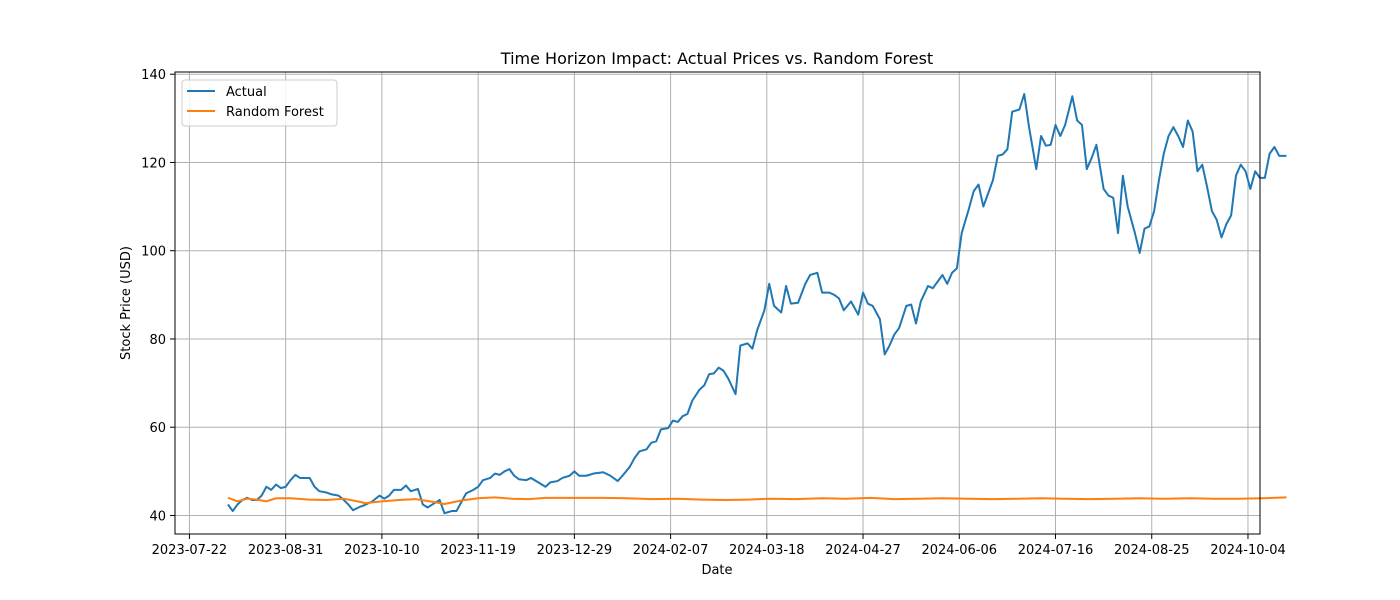 The image size is (1400, 600). What do you see at coordinates (757, 500) in the screenshot?
I see `series-line-random-forest` at bounding box center [757, 500].